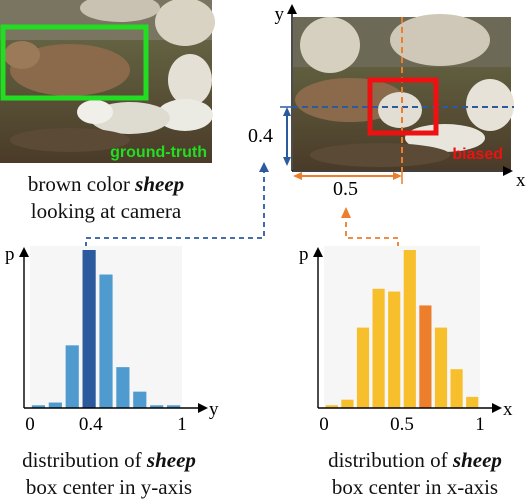  I want to click on left-caption-bold: sheep, so click(160, 184).